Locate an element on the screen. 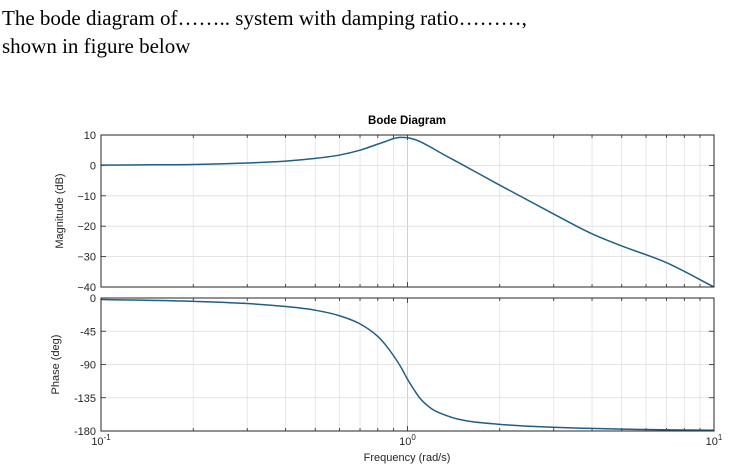 The width and height of the screenshot is (740, 473). chart-title: Bode Diagram is located at coordinates (407, 121).